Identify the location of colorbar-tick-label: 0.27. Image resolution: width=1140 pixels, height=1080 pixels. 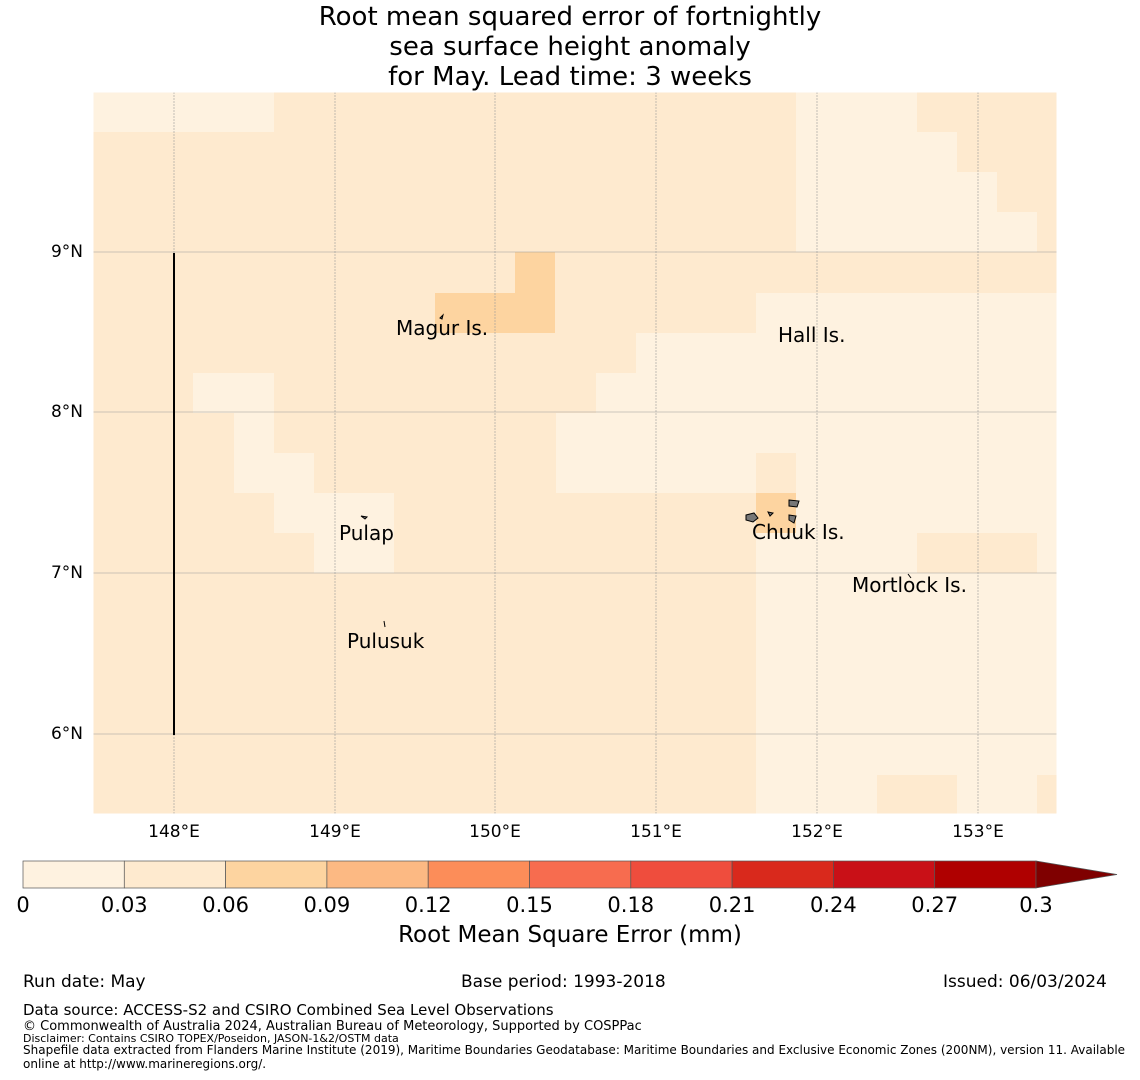
(935, 905).